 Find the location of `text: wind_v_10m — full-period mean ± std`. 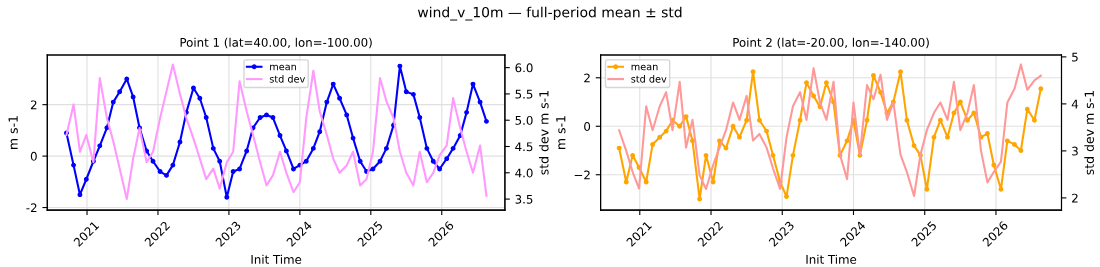

text: wind_v_10m — full-period mean ± std is located at coordinates (549, 13).